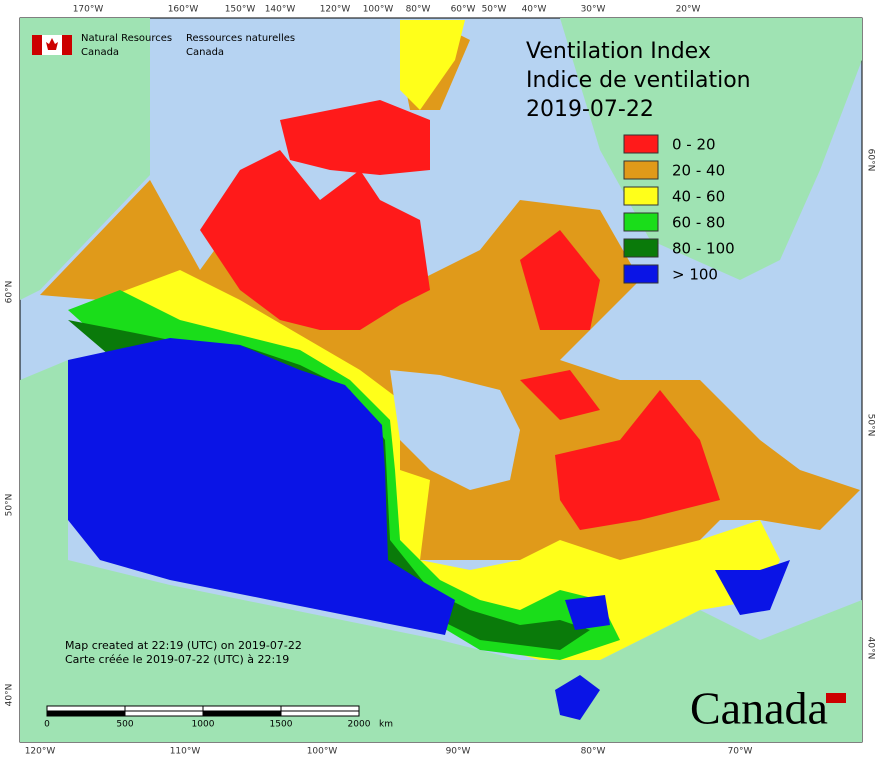 This screenshot has width=880, height=764. What do you see at coordinates (281, 725) in the screenshot?
I see `scale-label: 1500` at bounding box center [281, 725].